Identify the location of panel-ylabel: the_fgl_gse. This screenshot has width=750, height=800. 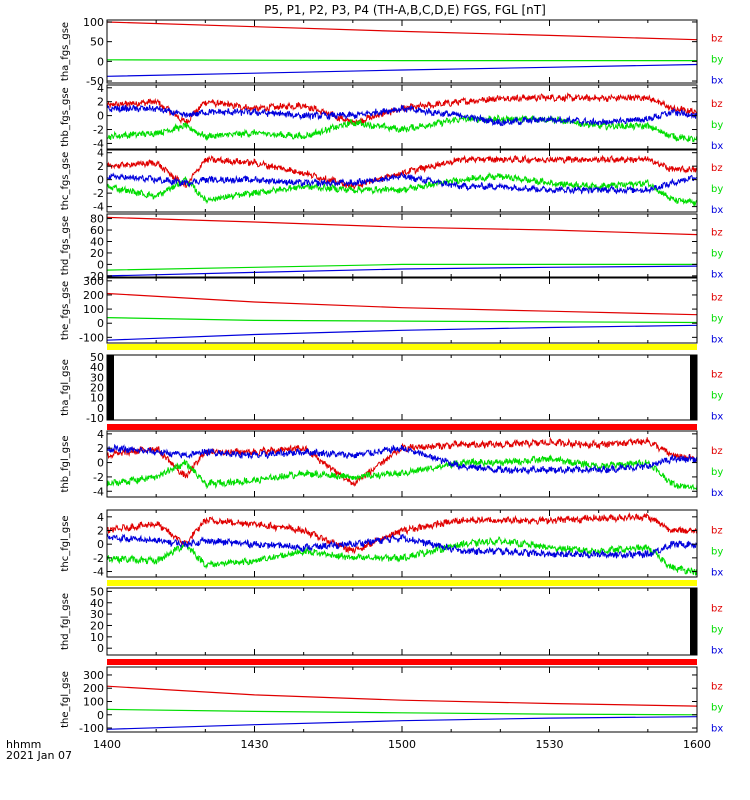
(65, 699).